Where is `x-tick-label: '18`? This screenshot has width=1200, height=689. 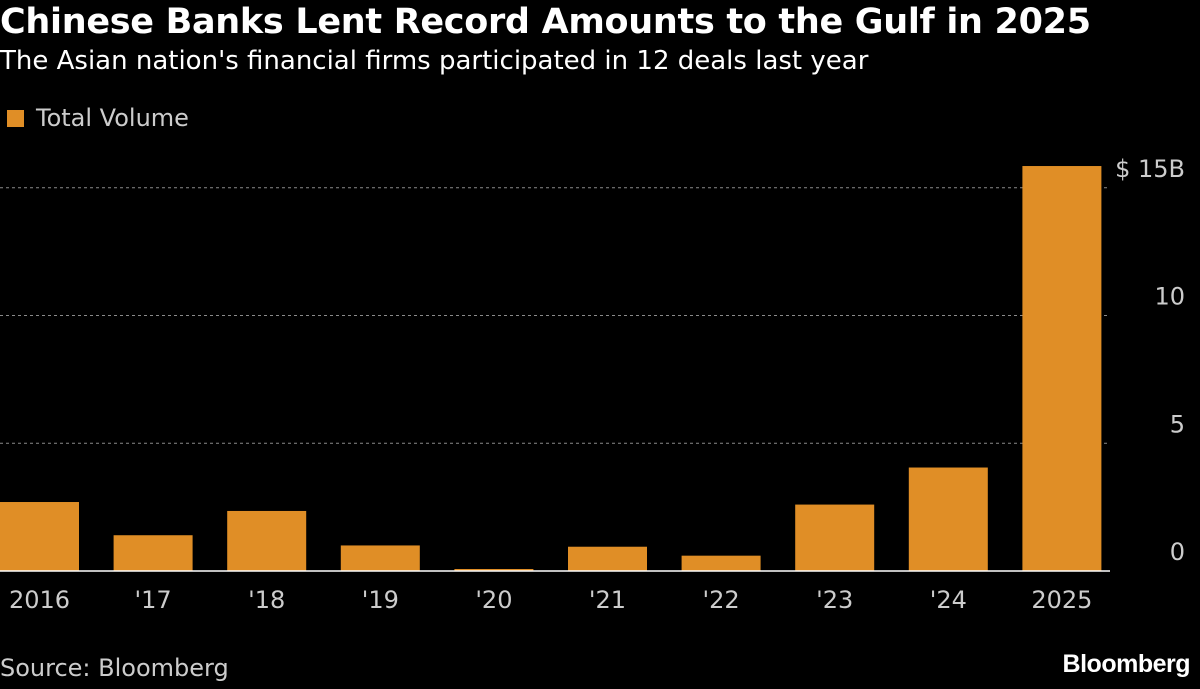
x-tick-label: '18 is located at coordinates (266, 600).